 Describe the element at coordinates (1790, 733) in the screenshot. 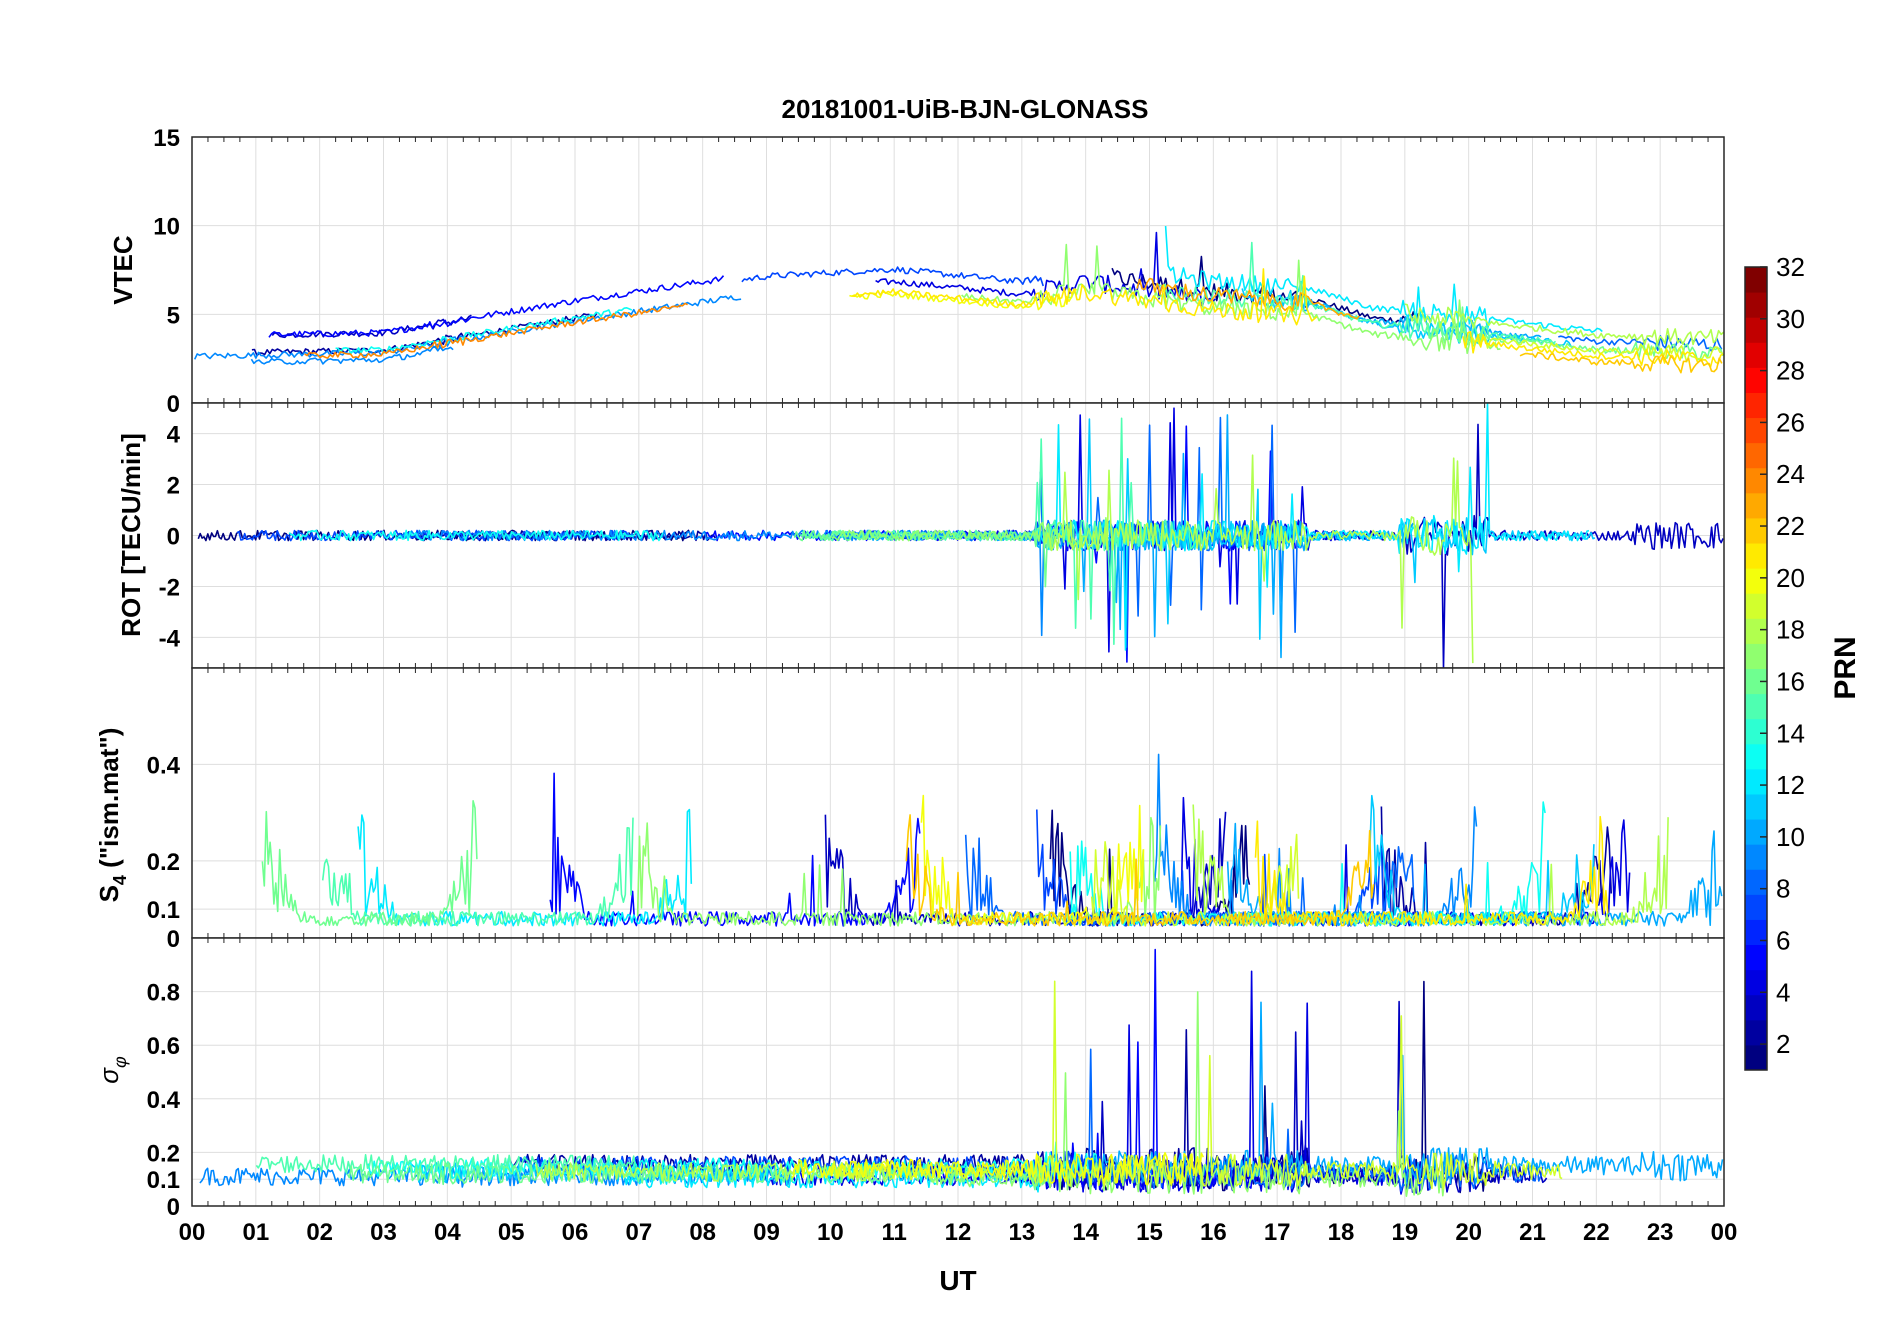

I see `colorbar-tick-label: 14` at that location.